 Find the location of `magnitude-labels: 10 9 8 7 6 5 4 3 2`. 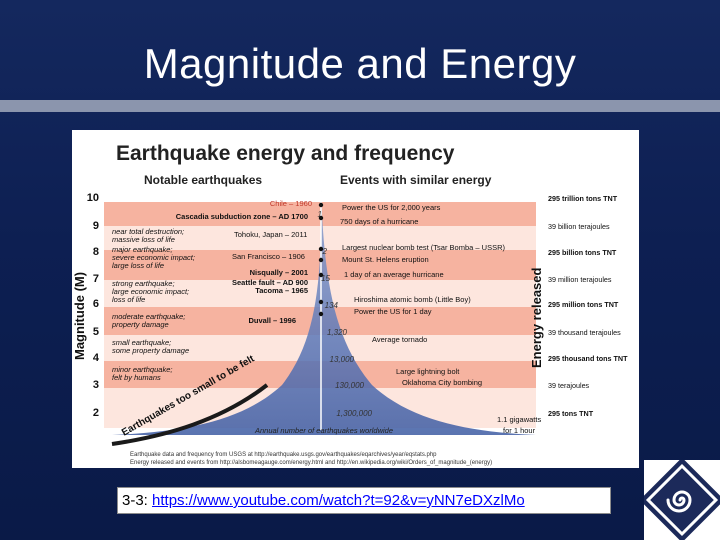

magnitude-labels: 10 9 8 7 6 5 4 3 2 is located at coordinates (93, 305).